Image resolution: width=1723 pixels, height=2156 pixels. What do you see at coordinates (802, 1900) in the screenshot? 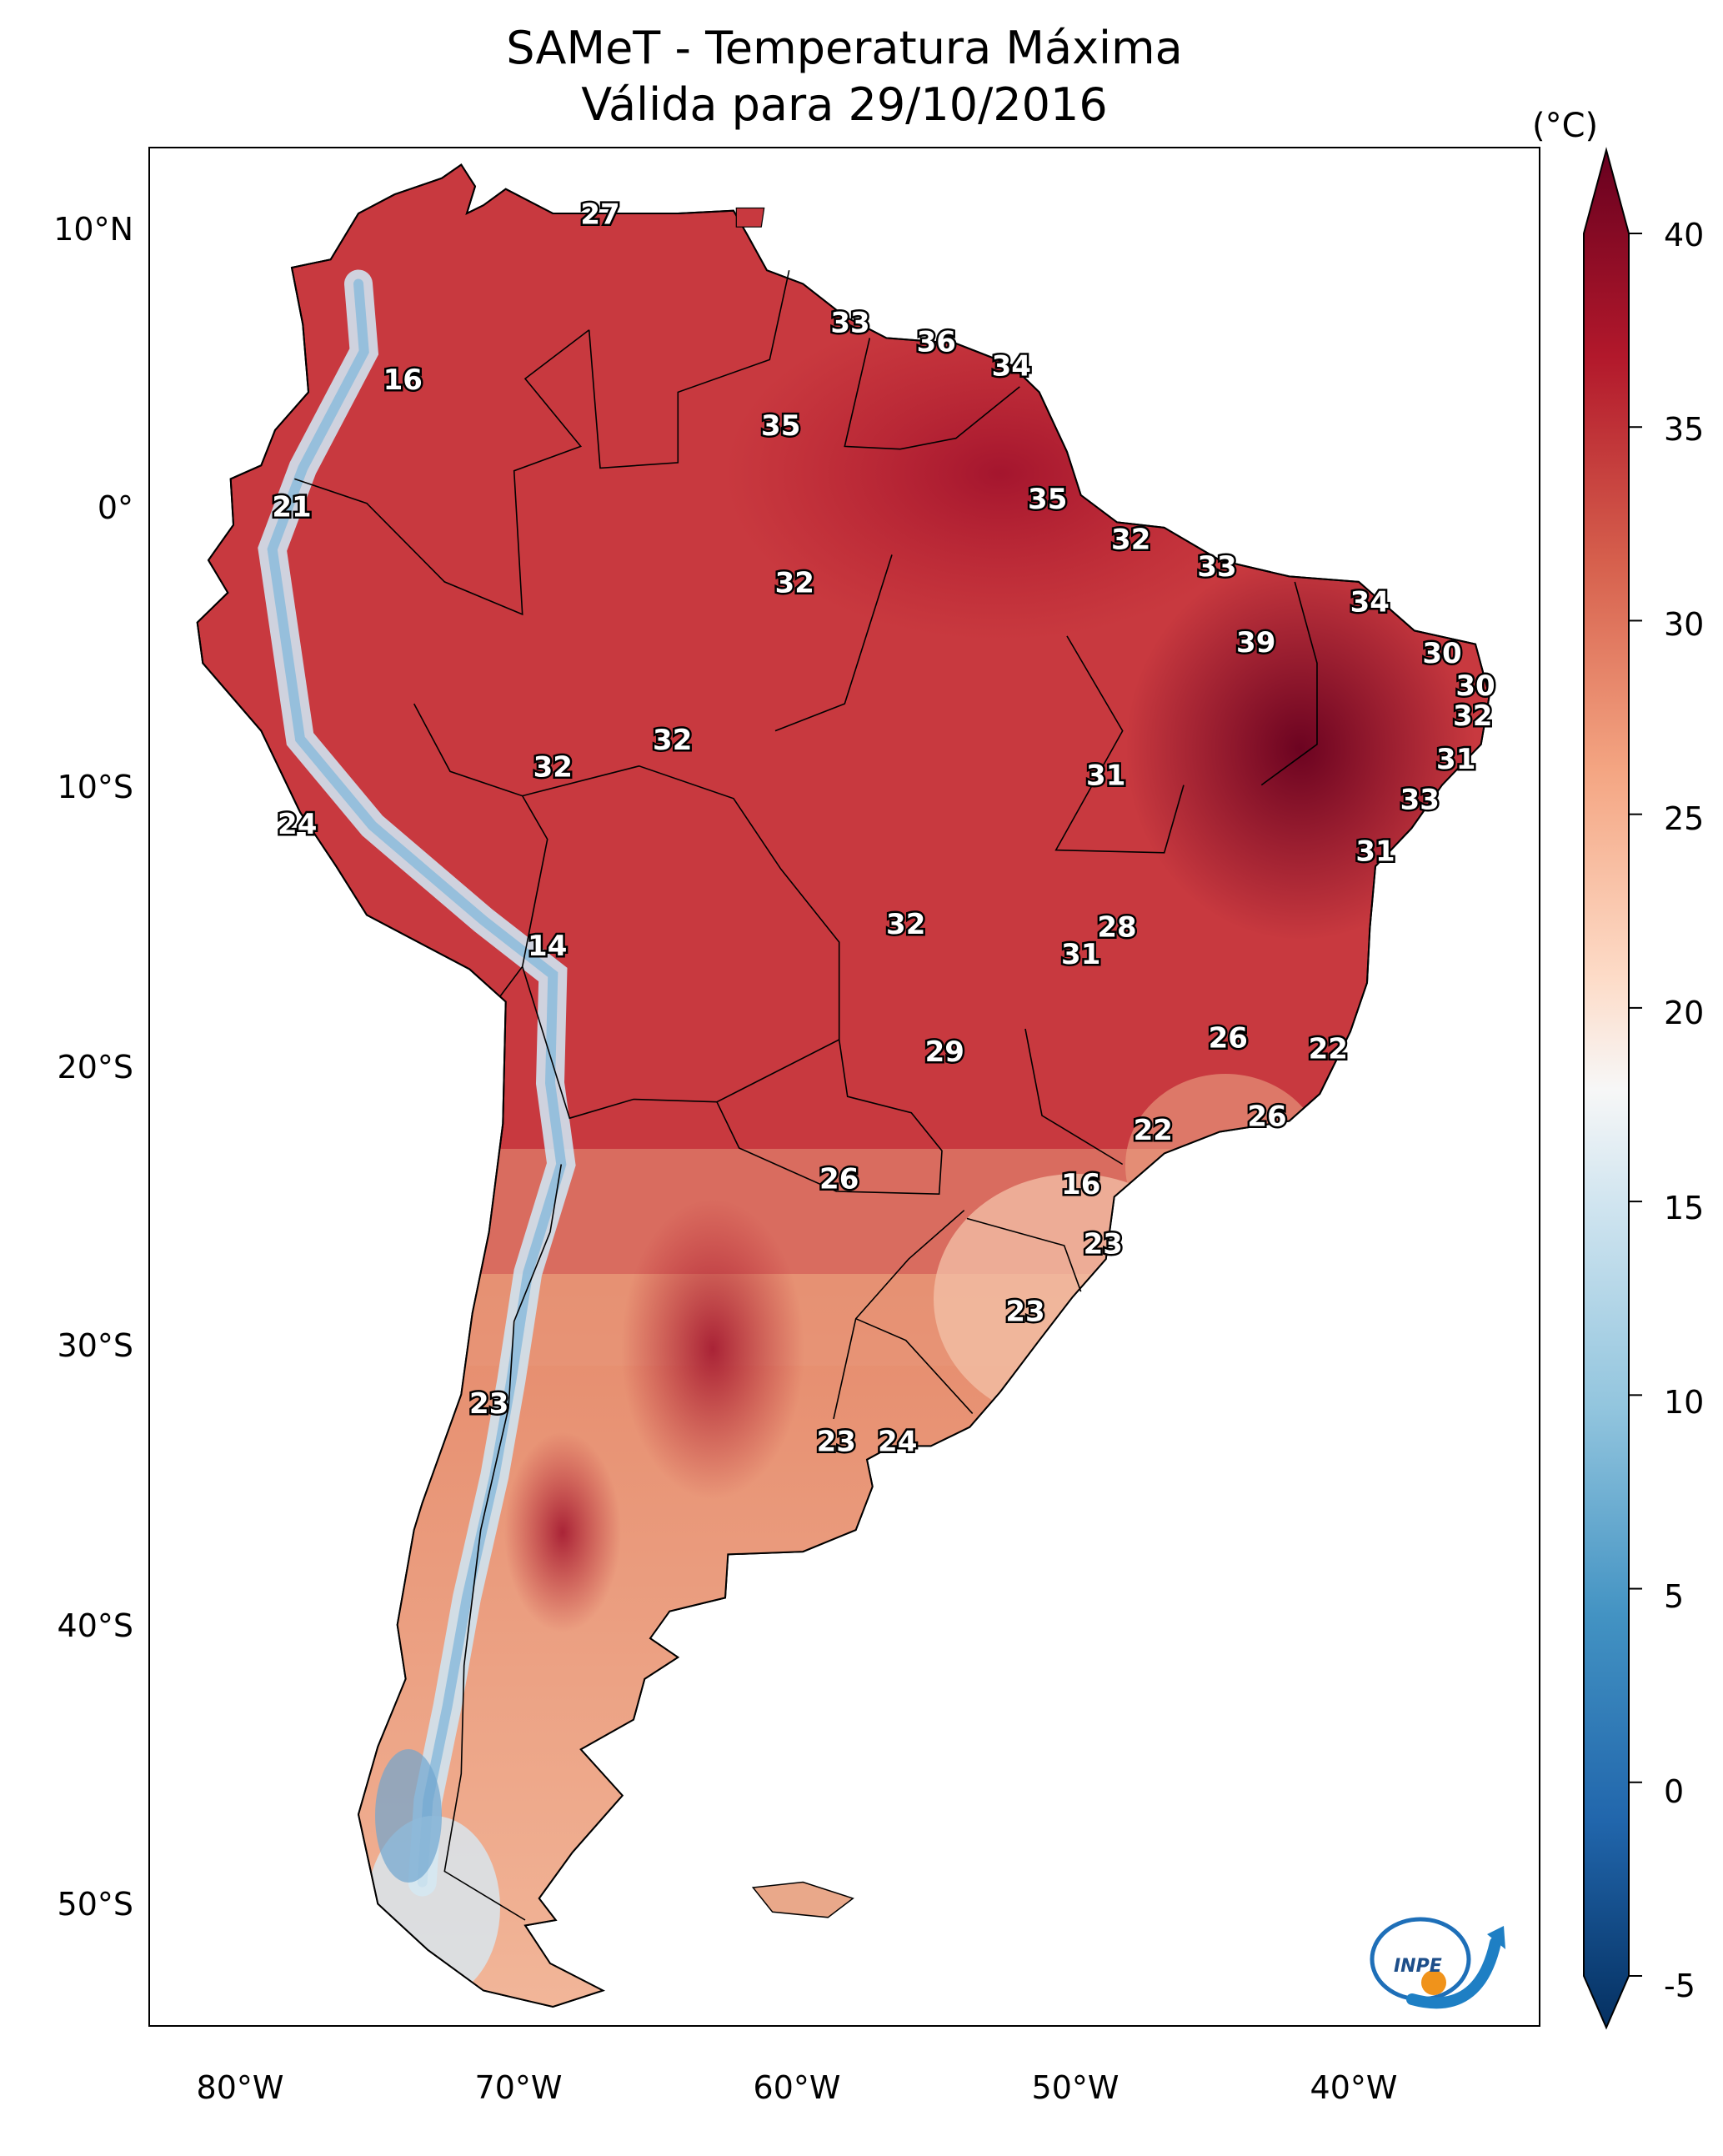
I see `falkland-islands` at bounding box center [802, 1900].